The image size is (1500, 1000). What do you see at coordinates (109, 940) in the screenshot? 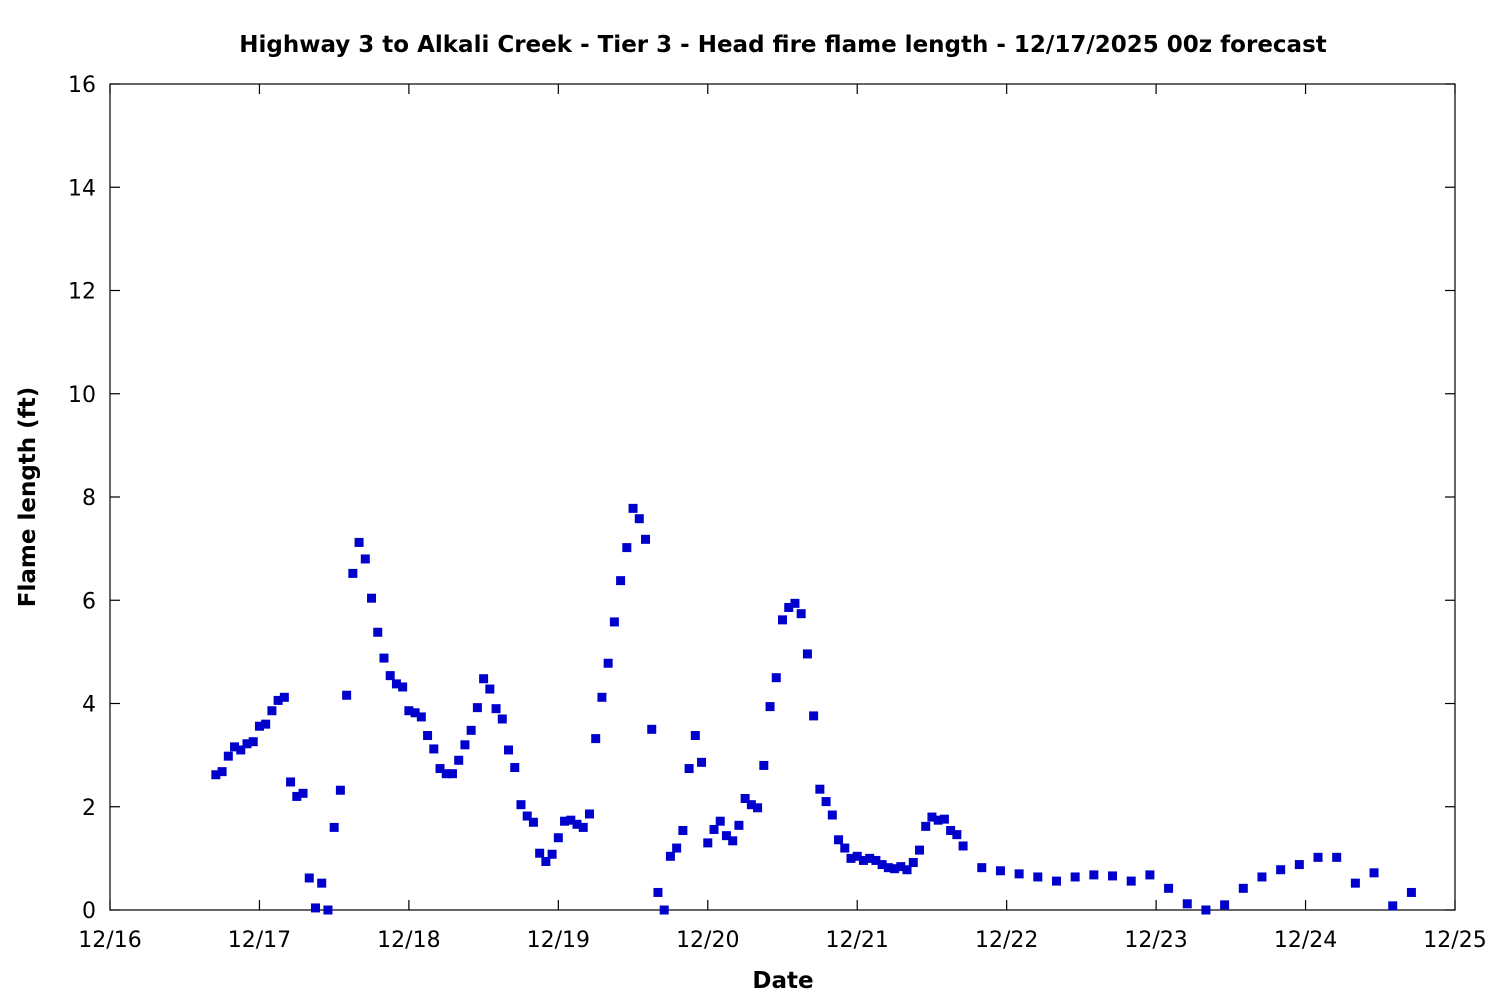
I see `x-tick-label: 12/16` at bounding box center [109, 940].